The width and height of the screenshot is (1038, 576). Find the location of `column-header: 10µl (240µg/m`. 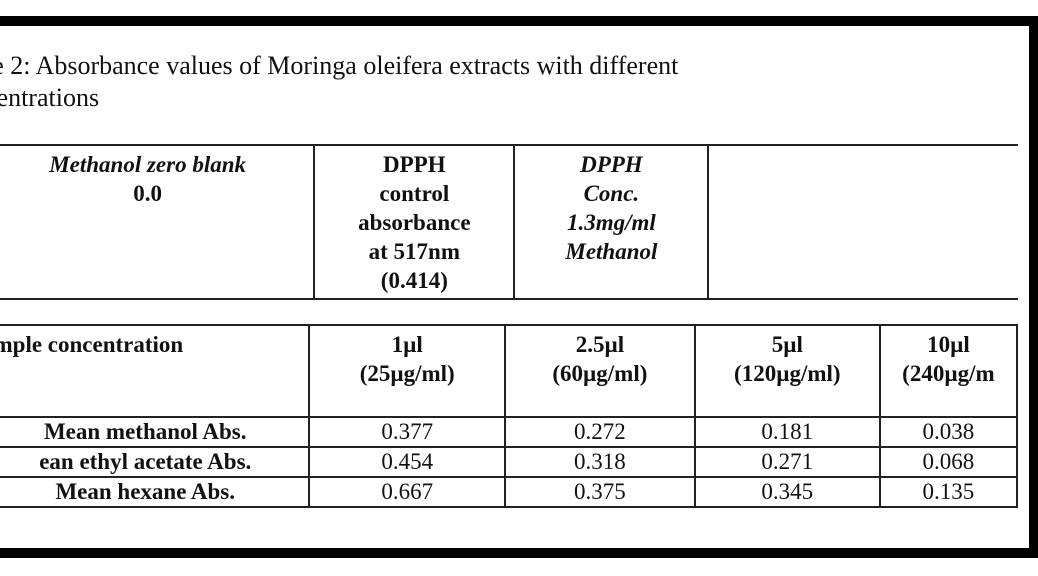

column-header: 10µl (240µg/m is located at coordinates (948, 371).